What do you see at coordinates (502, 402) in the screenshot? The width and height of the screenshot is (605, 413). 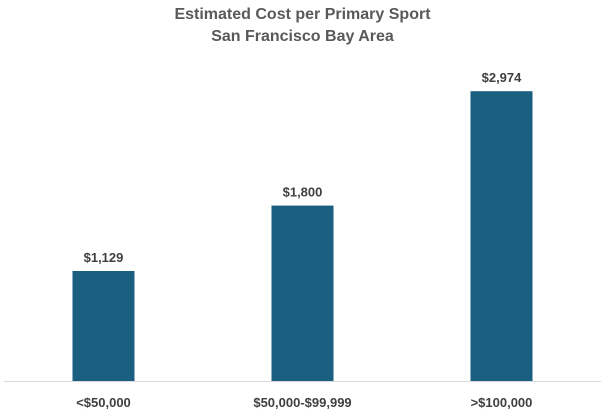 I see `x-tick-label: >$100,000` at bounding box center [502, 402].